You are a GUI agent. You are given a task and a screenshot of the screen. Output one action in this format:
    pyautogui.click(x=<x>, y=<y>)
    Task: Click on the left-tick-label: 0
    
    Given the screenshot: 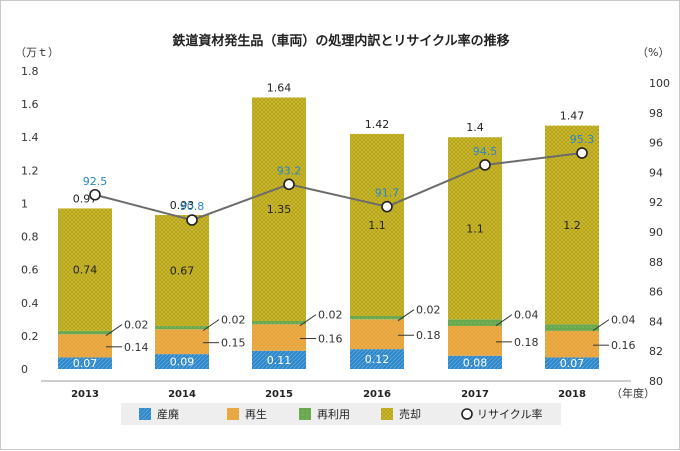 What is the action you would take?
    pyautogui.click(x=24, y=369)
    